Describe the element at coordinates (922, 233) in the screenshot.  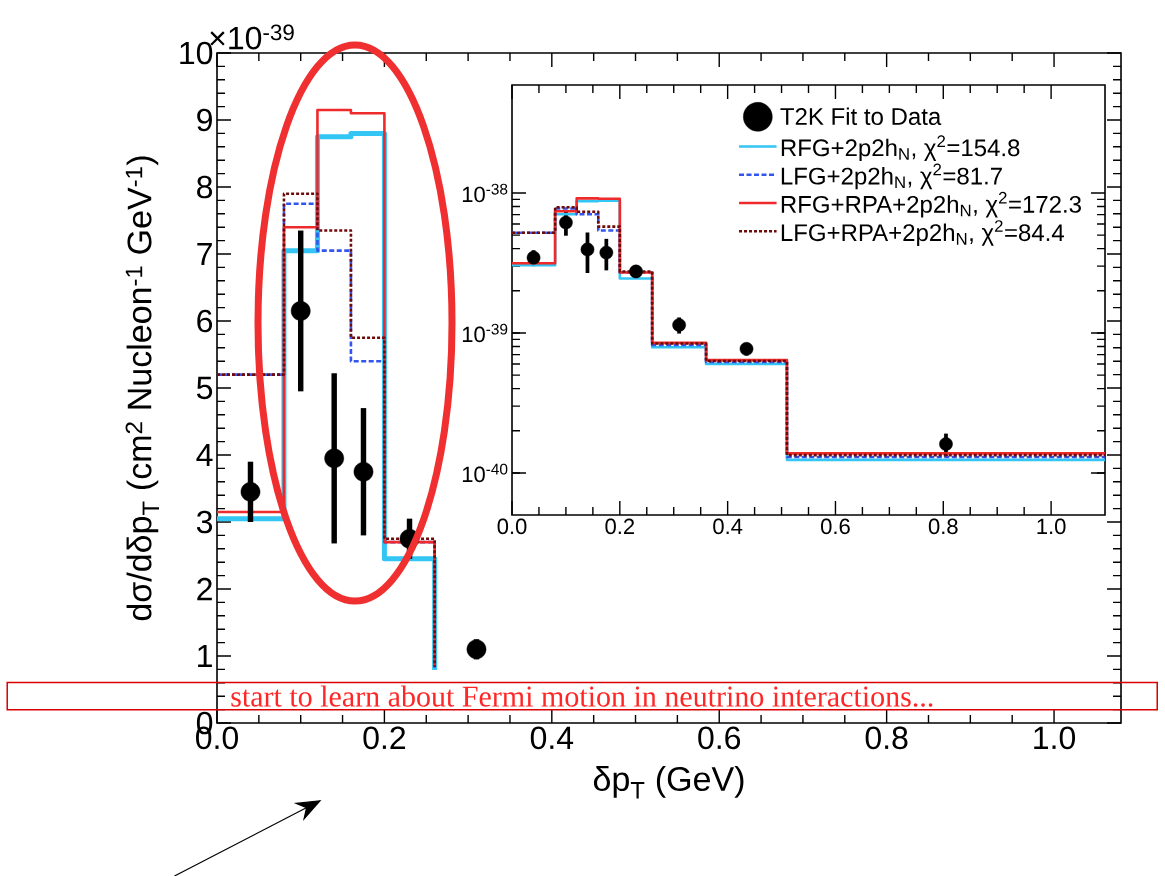
I see `legend-label: LFG+RPA+2p2h$_{N}$, χ$^{2}$=84.4` at that location.